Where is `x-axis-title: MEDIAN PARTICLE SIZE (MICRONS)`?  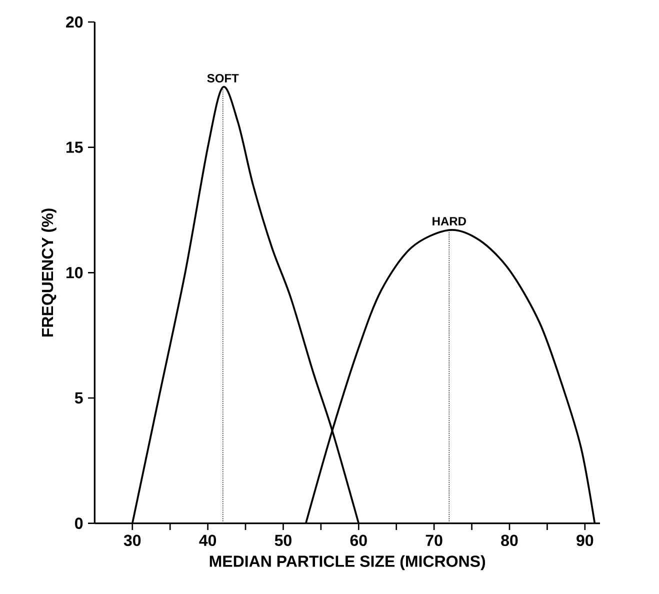 x-axis-title: MEDIAN PARTICLE SIZE (MICRONS) is located at coordinates (348, 562).